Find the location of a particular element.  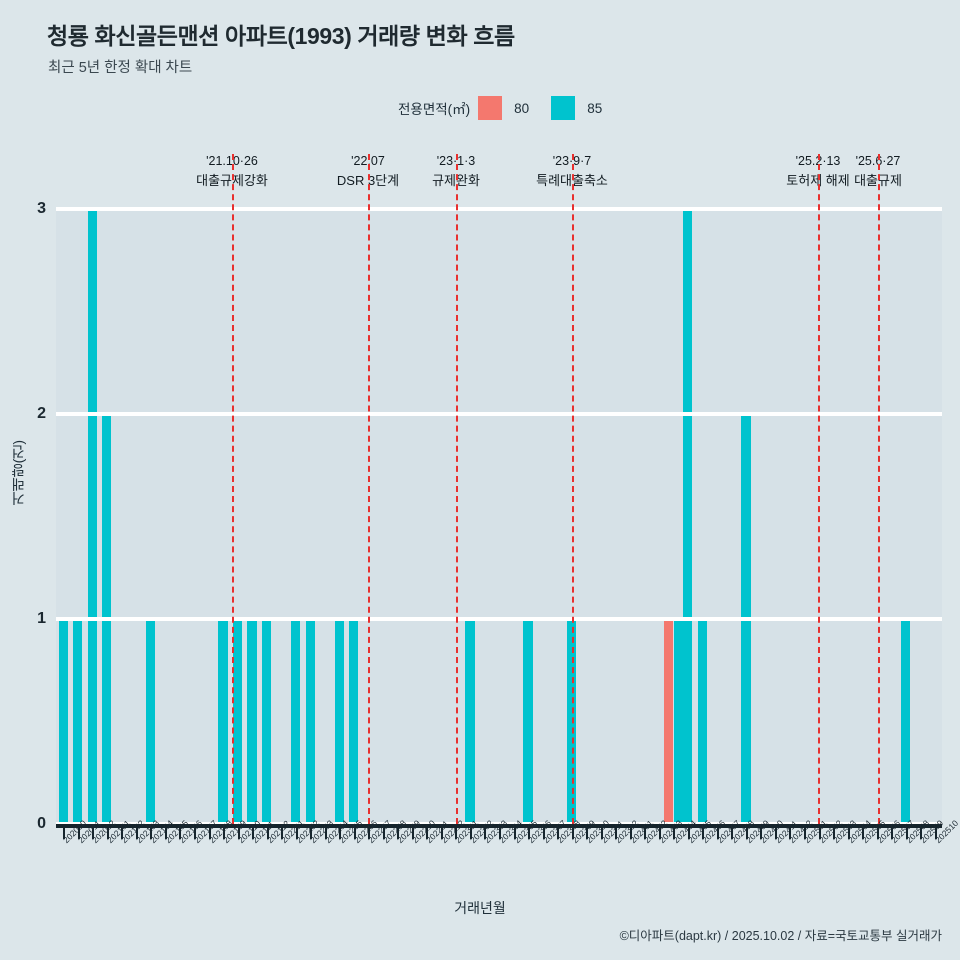

y-tick-label: 3 is located at coordinates (41, 208).